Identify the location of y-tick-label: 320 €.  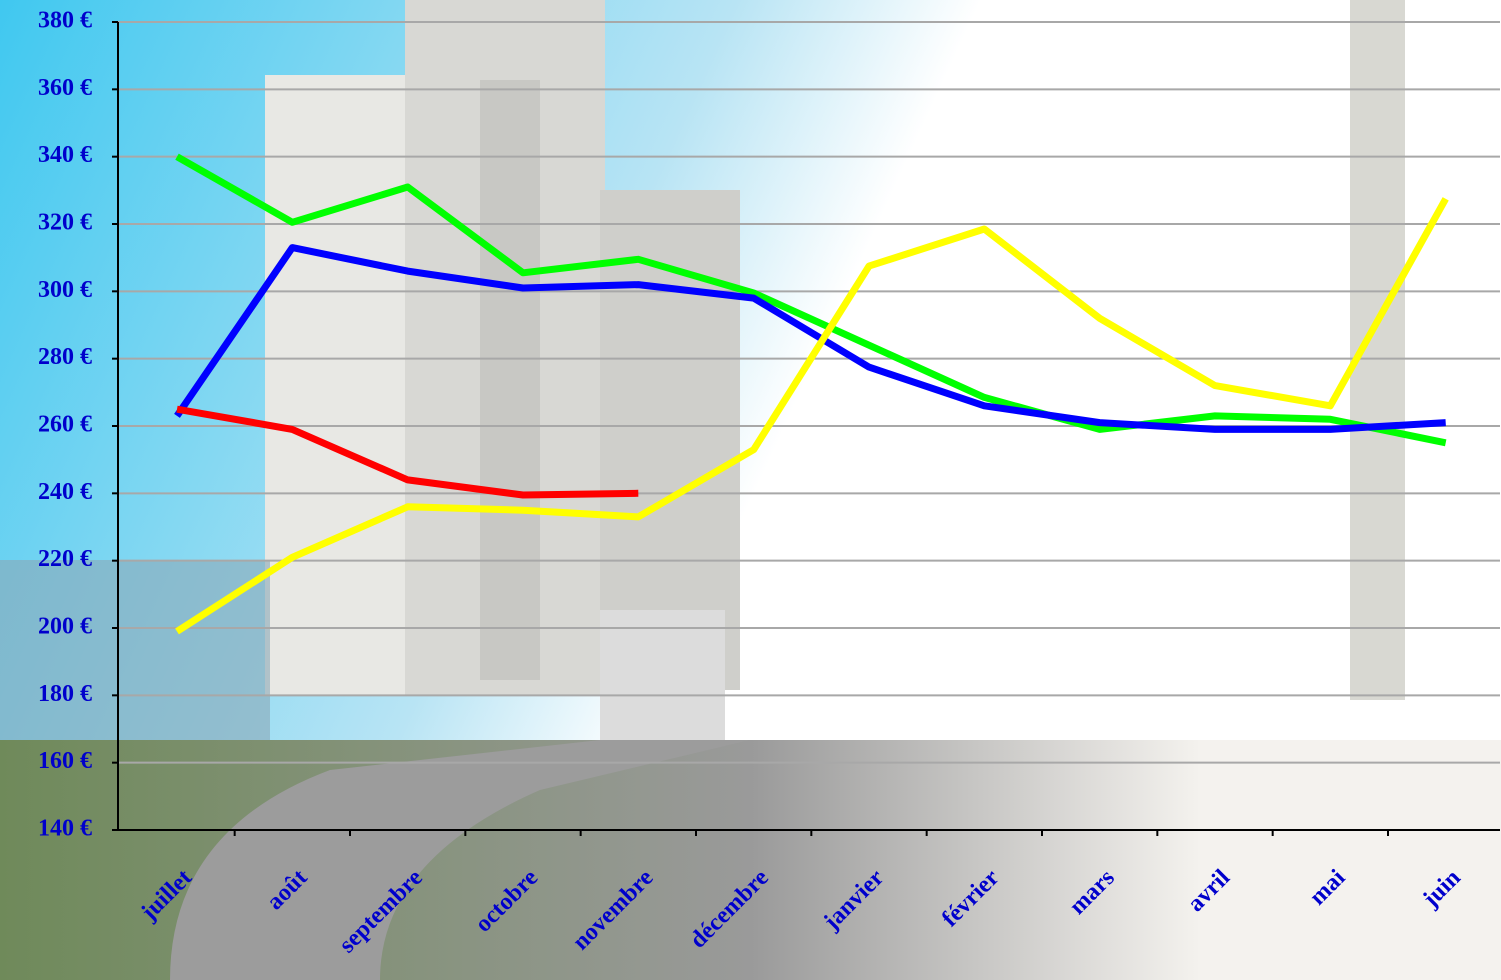
(65, 223).